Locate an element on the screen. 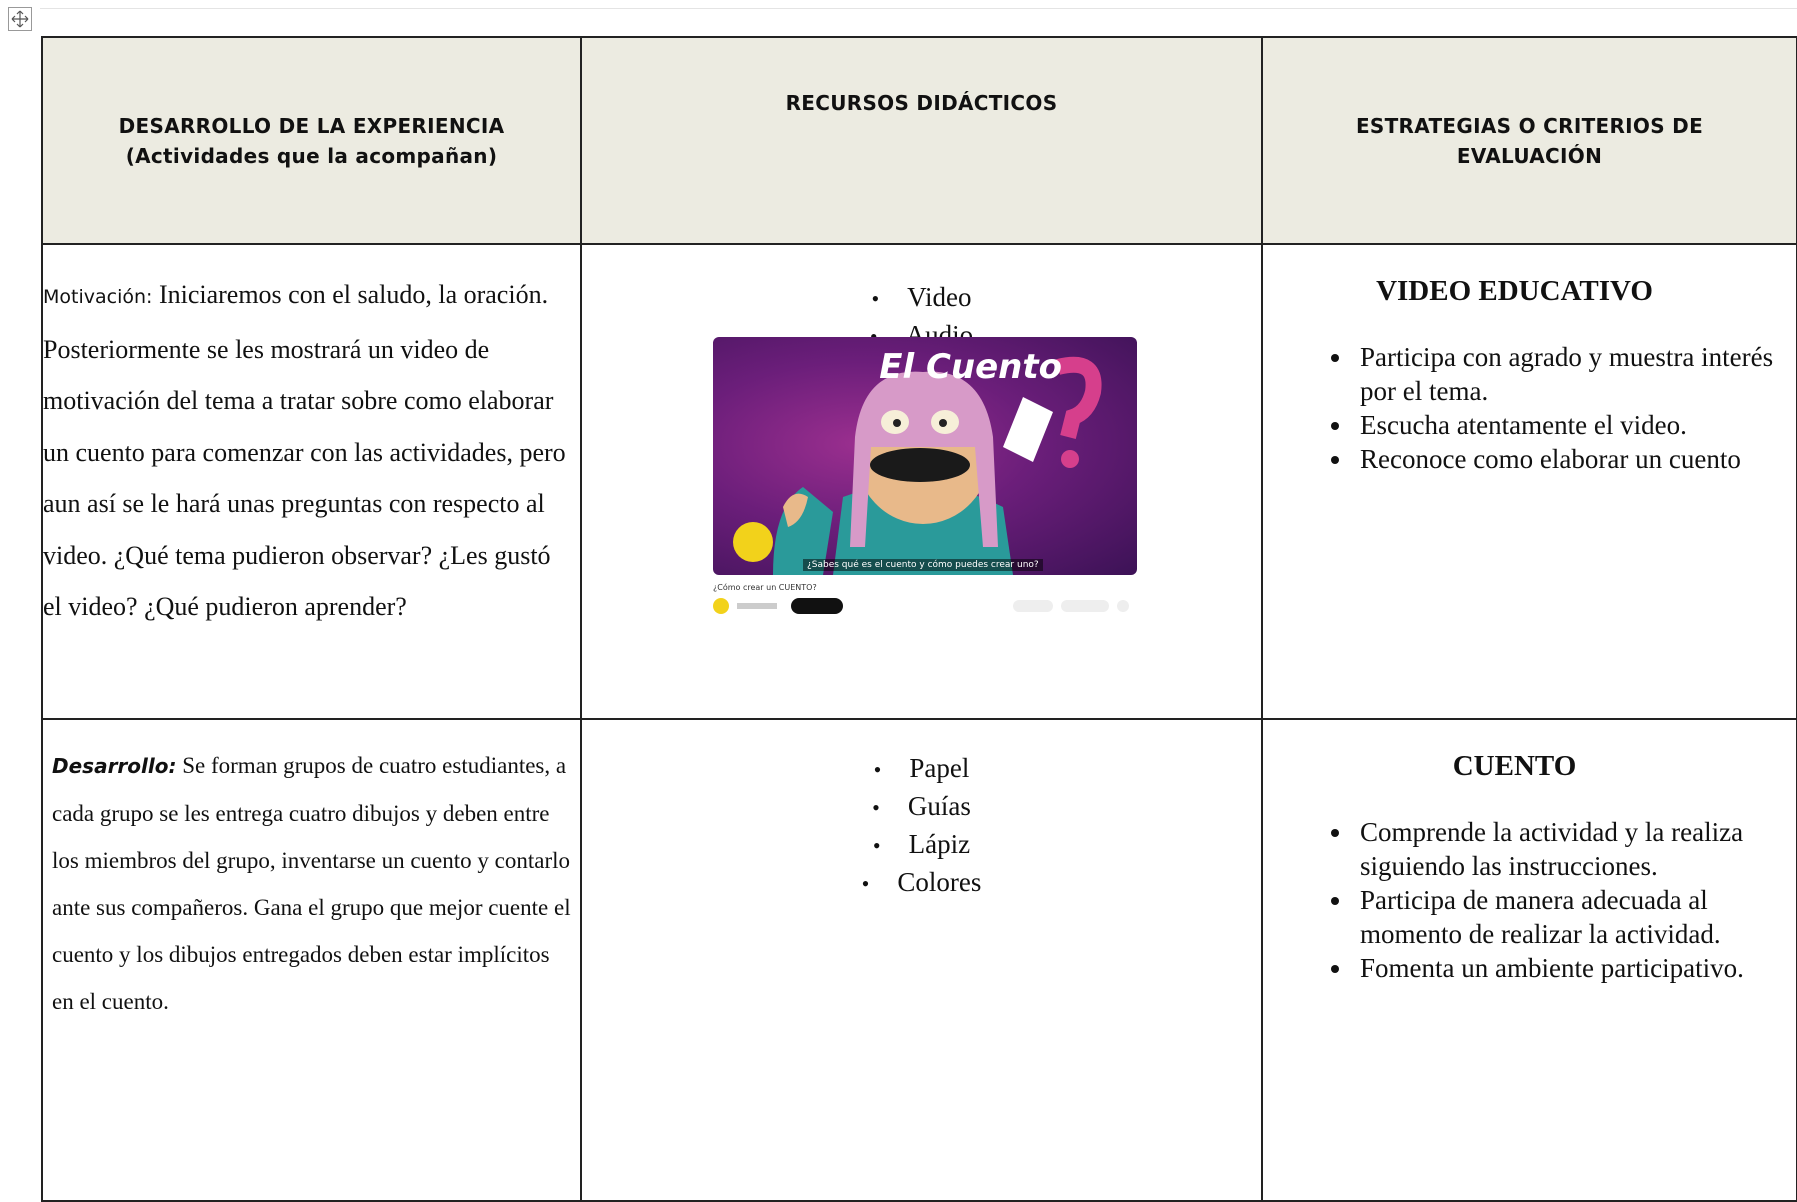 This screenshot has height=1202, width=1797. resource: Colores is located at coordinates (921, 883).